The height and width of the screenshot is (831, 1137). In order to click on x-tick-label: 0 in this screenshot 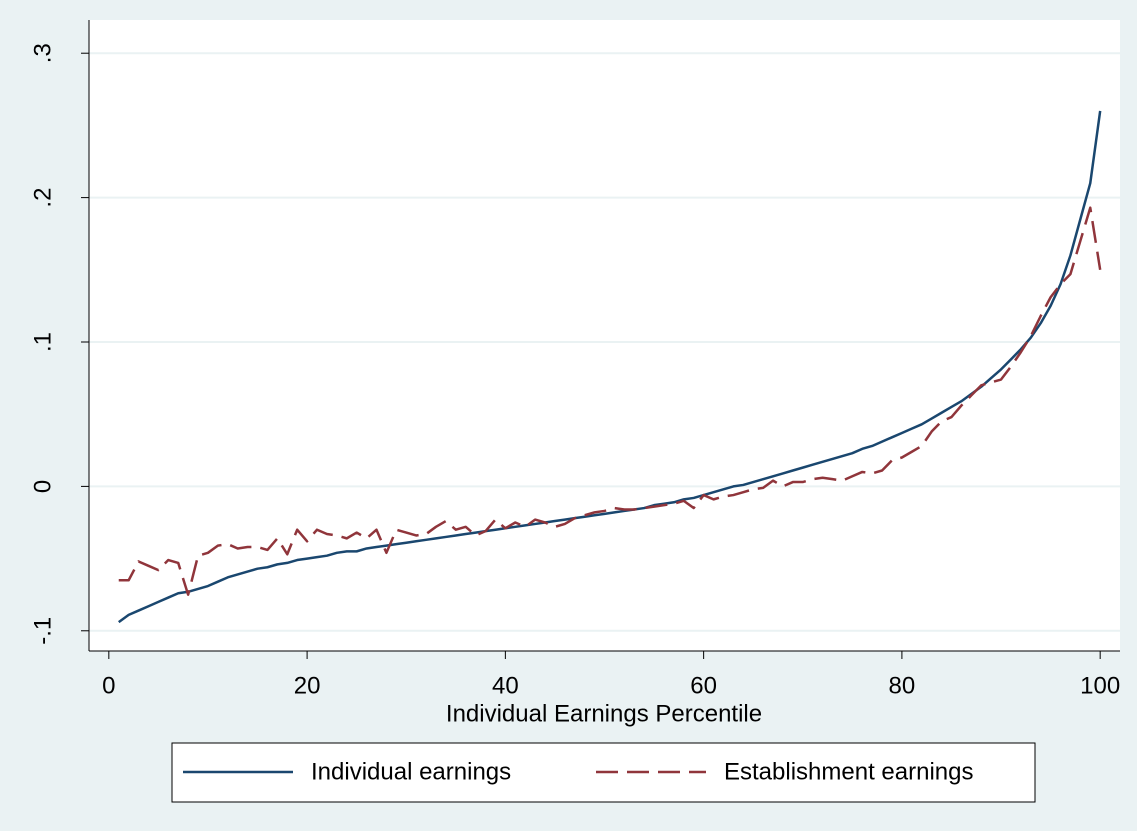, I will do `click(108, 685)`.